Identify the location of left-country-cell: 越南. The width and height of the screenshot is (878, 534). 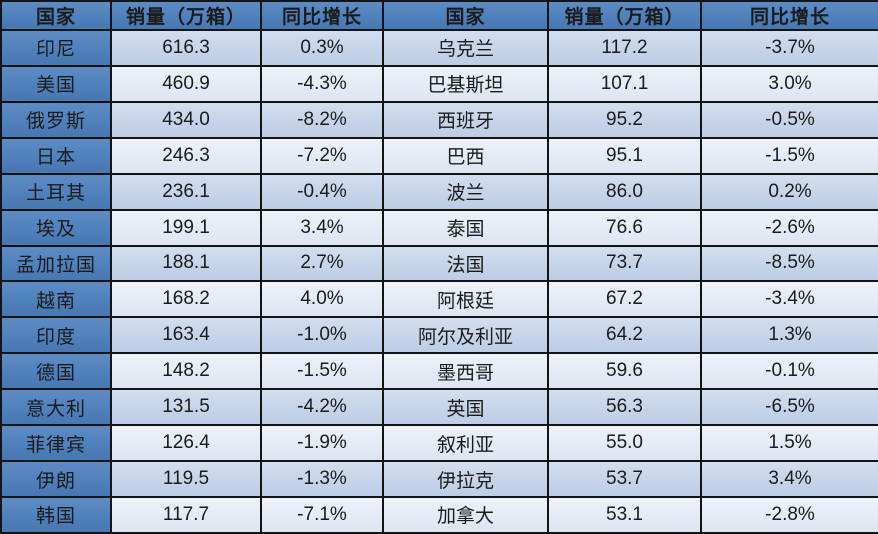
(56, 299).